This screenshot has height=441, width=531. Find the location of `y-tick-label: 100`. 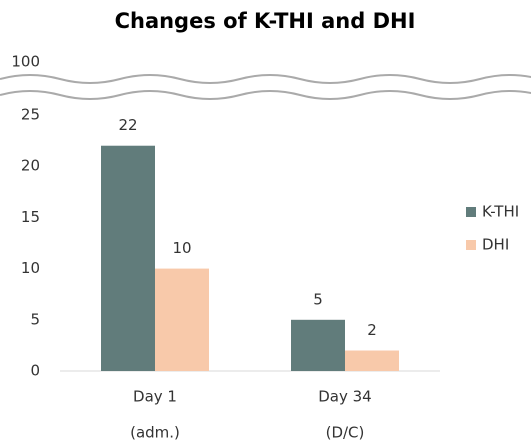

y-tick-label: 100 is located at coordinates (25, 62).